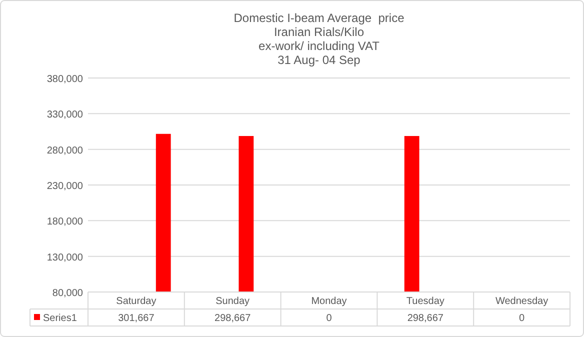 This screenshot has width=584, height=337. Describe the element at coordinates (319, 39) in the screenshot. I see `chart-title: Domestic I-beam Average price Iranian Rials/Kilo ex-work/ including VAT 31 Aug- 04 Sep` at that location.